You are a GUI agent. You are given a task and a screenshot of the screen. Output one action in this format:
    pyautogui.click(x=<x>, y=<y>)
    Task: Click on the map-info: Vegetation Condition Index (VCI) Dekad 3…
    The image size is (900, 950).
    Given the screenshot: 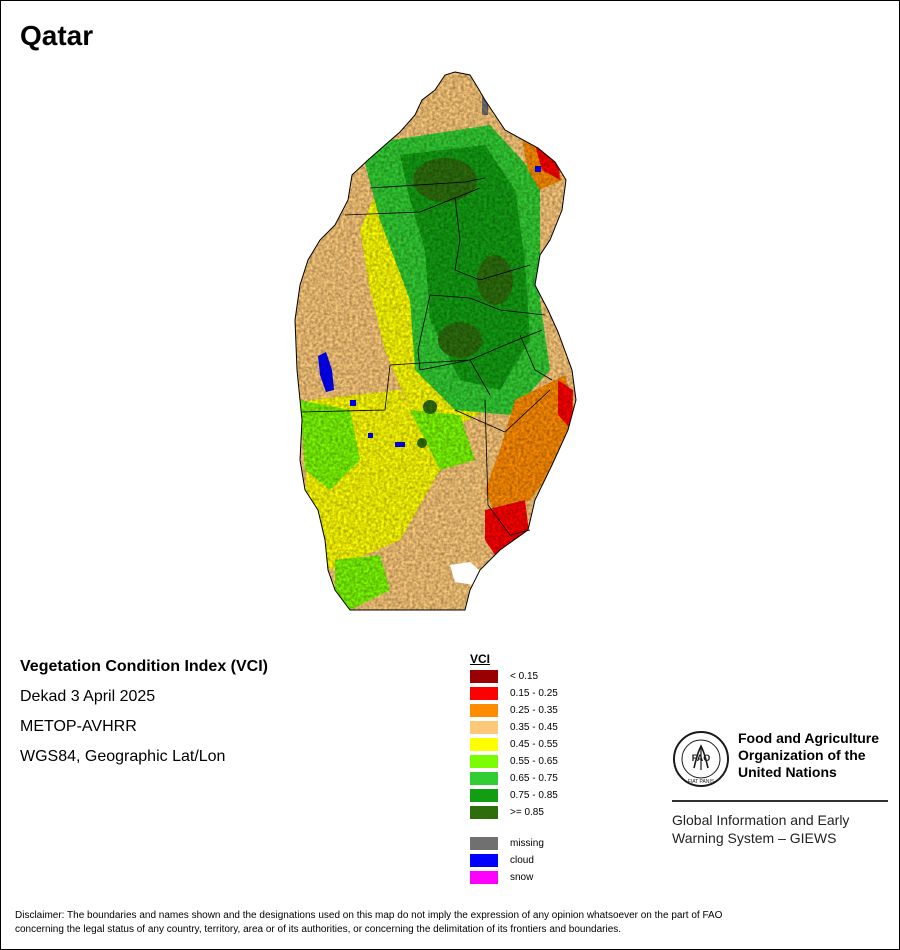 What is the action you would take?
    pyautogui.click(x=144, y=716)
    